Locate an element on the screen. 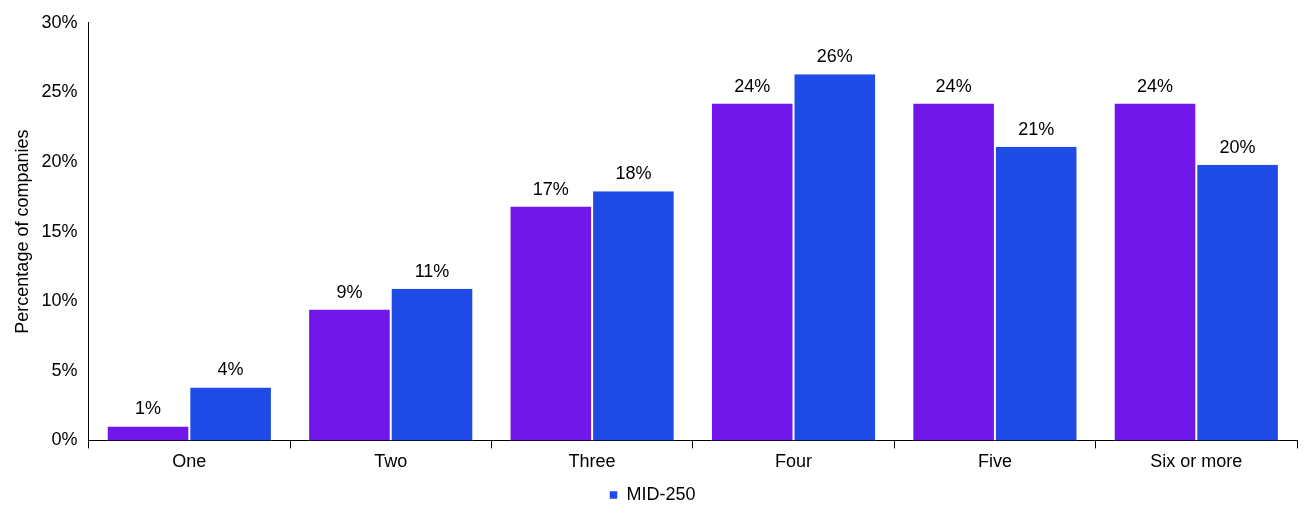  data-label: 11% is located at coordinates (432, 270).